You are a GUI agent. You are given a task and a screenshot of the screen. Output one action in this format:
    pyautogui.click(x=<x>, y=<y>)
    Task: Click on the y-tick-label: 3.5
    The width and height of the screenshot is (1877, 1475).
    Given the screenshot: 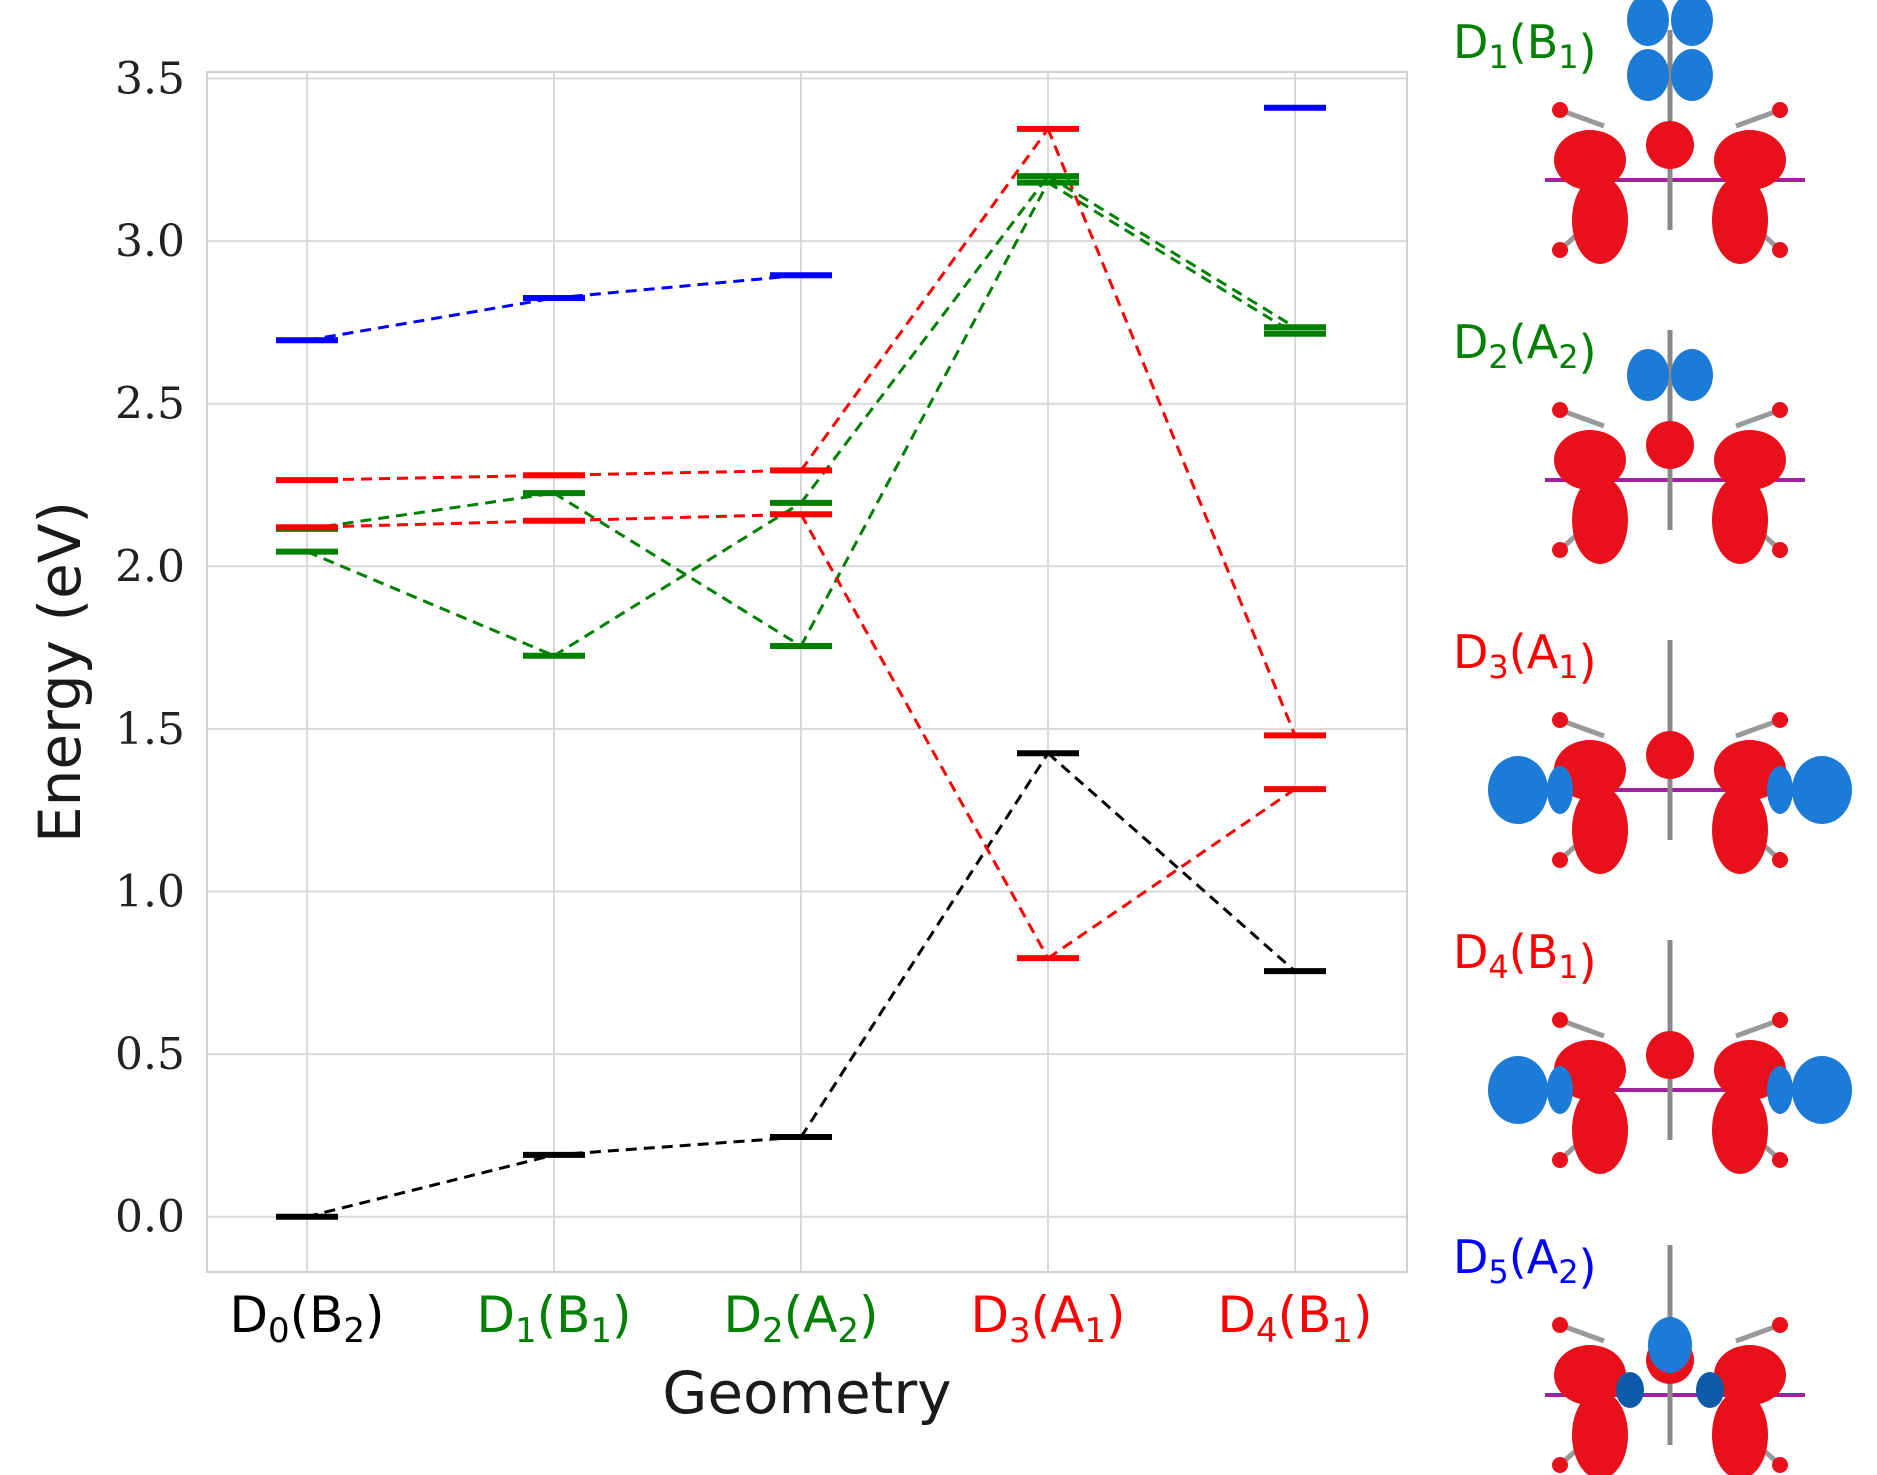 What is the action you would take?
    pyautogui.click(x=150, y=79)
    